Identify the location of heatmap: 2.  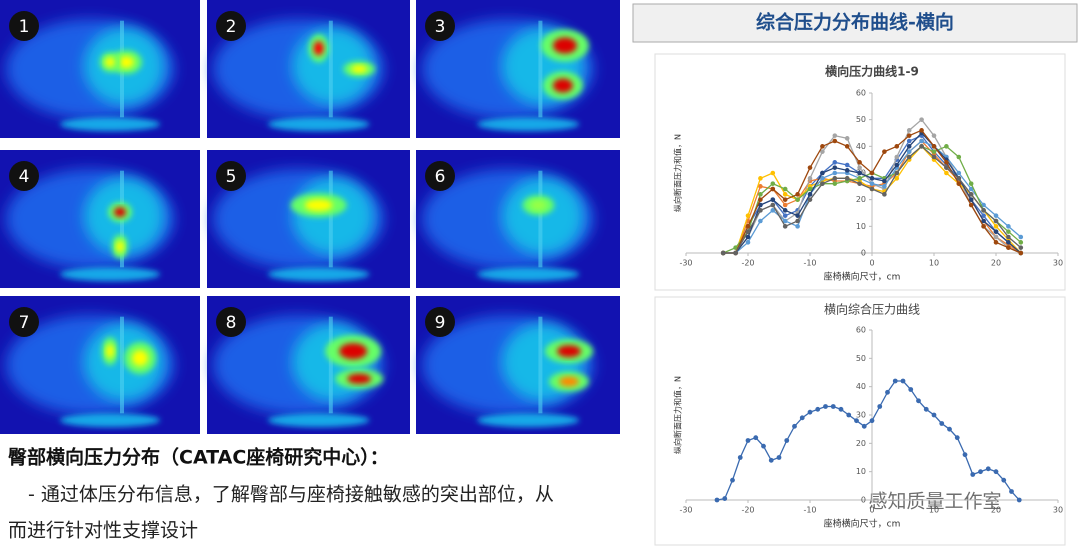
(308, 69).